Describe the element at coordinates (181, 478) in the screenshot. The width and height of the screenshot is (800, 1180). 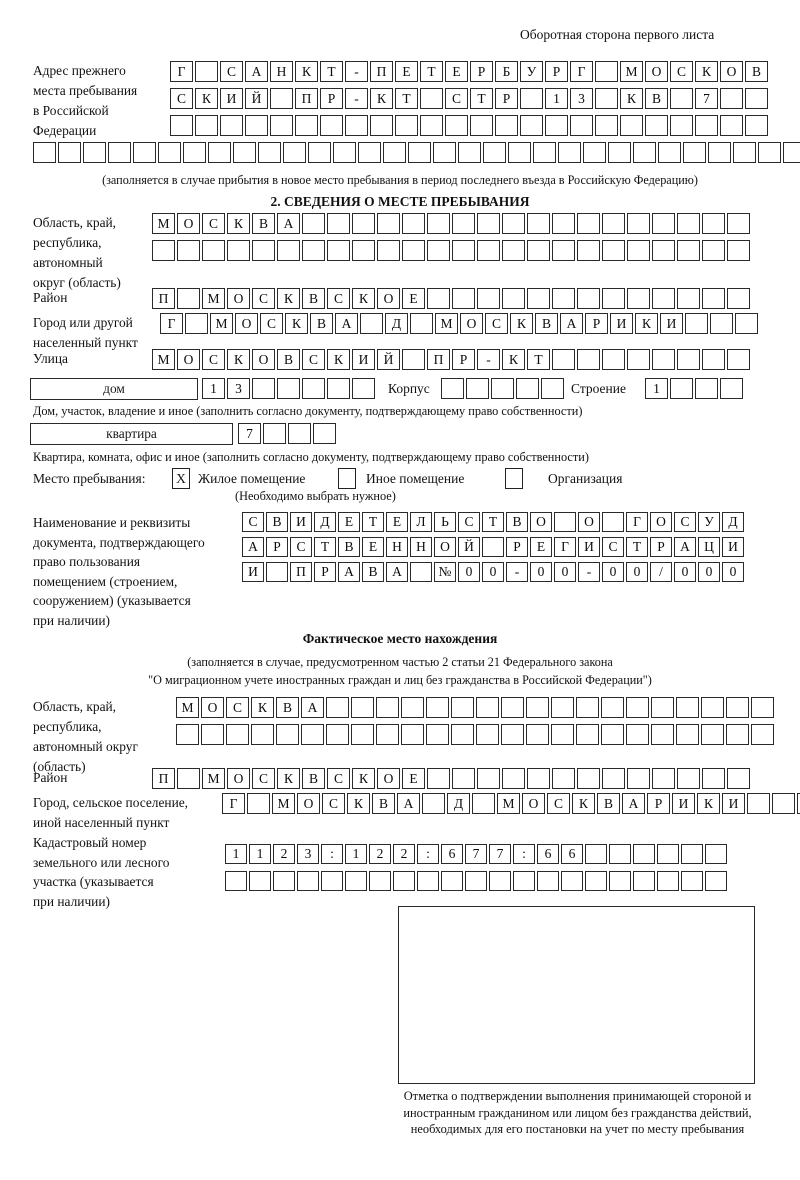
I see `checkbox-zhiloe-pomeshchenie: X` at that location.